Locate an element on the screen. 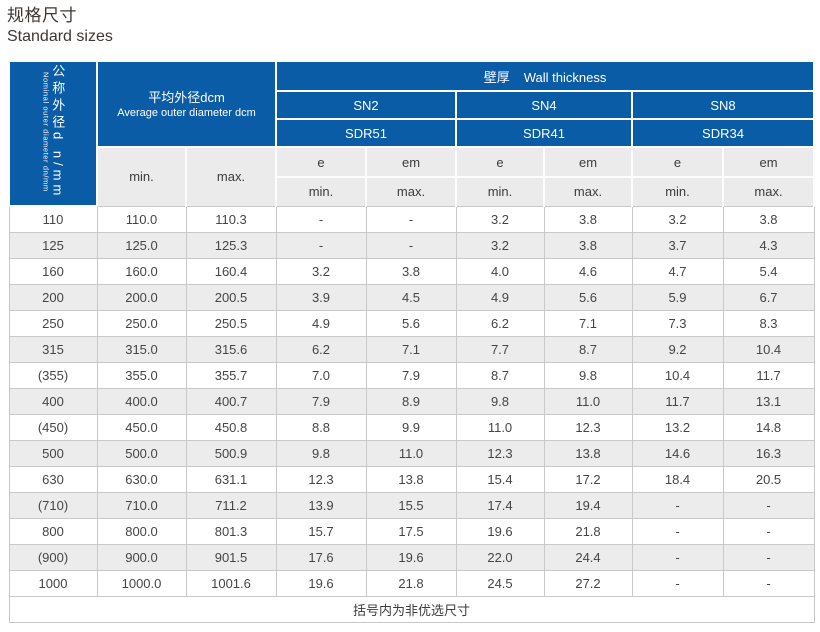 Image resolution: width=820 pixels, height=632 pixels. header-max-sn2: max. is located at coordinates (411, 191).